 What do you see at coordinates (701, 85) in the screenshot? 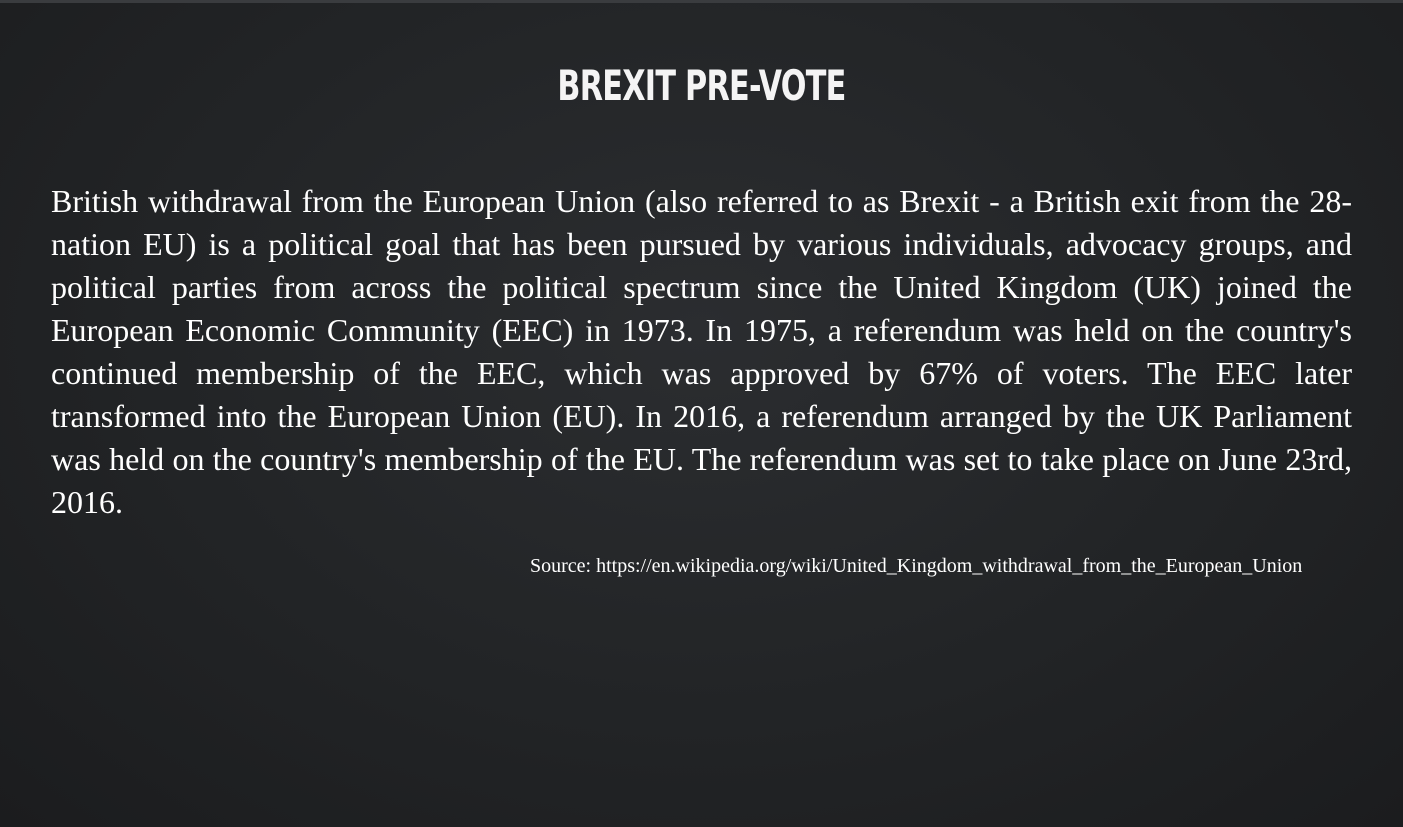
I see `slide-title: BREXIT PRE-VOTE` at bounding box center [701, 85].